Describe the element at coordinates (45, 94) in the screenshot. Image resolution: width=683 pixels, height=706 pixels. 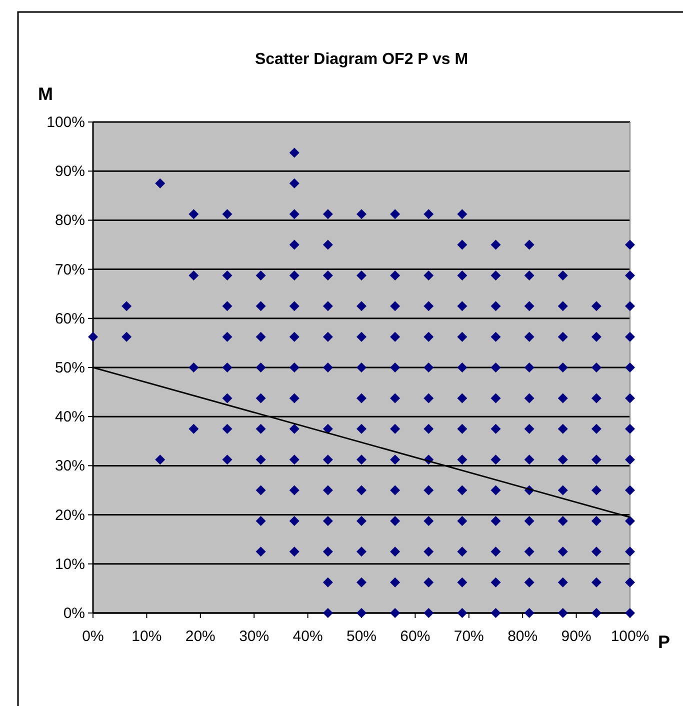
I see `y-axis-title: M` at that location.